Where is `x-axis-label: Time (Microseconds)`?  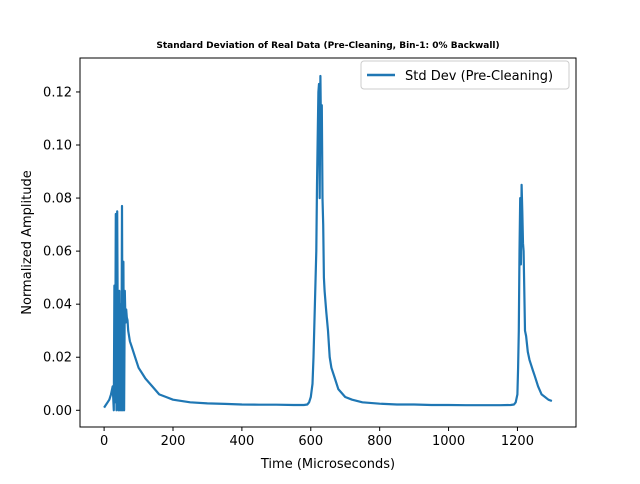 x-axis-label: Time (Microseconds) is located at coordinates (327, 464).